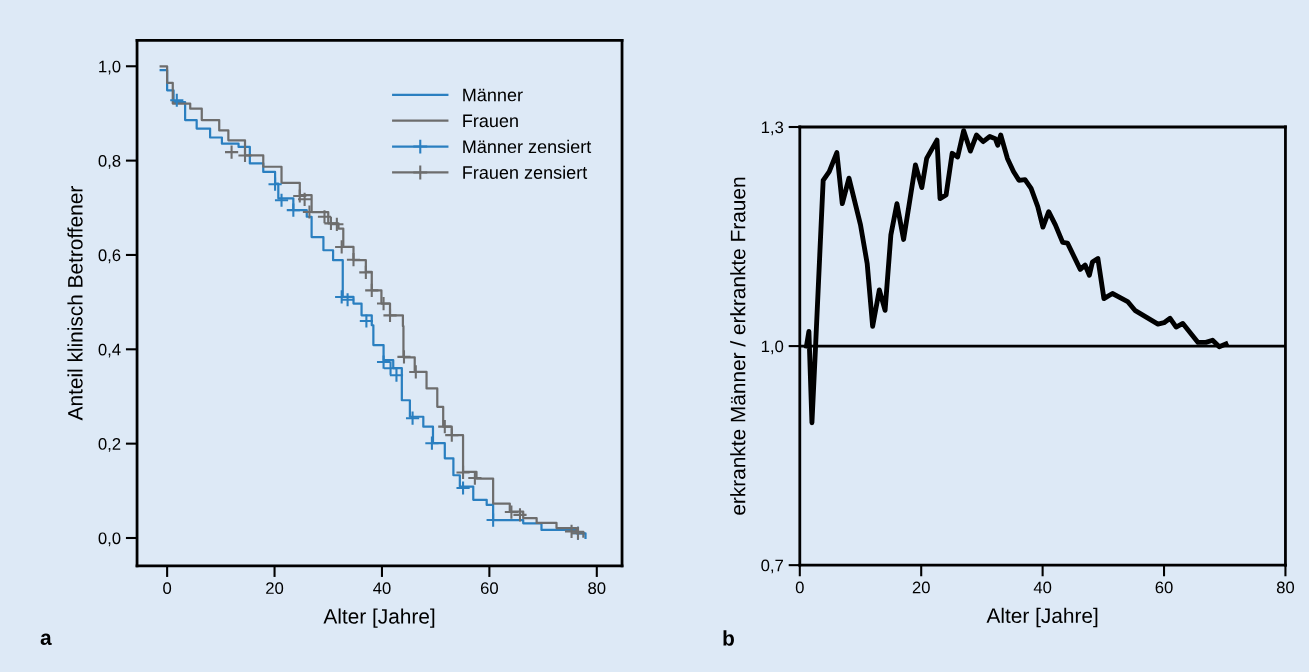 The width and height of the screenshot is (1309, 672). Describe the element at coordinates (772, 128) in the screenshot. I see `y-tick-label: 1,3` at that location.